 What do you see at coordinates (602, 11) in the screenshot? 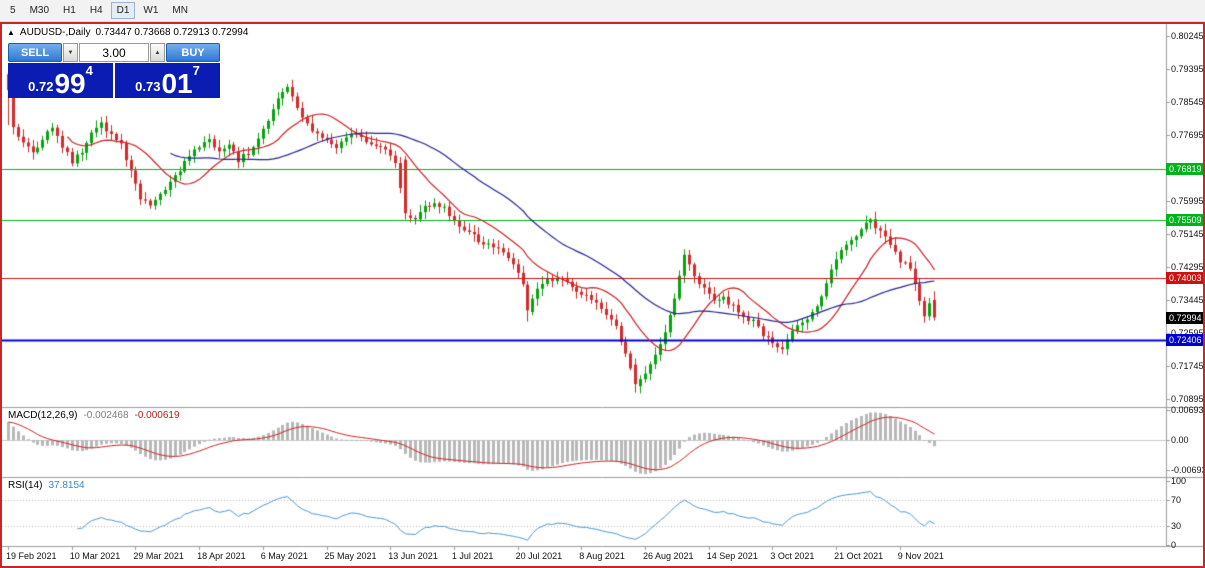
I see `timeframe-toolbar: 5 M30 H1 H4 D1 W1 MN` at bounding box center [602, 11].